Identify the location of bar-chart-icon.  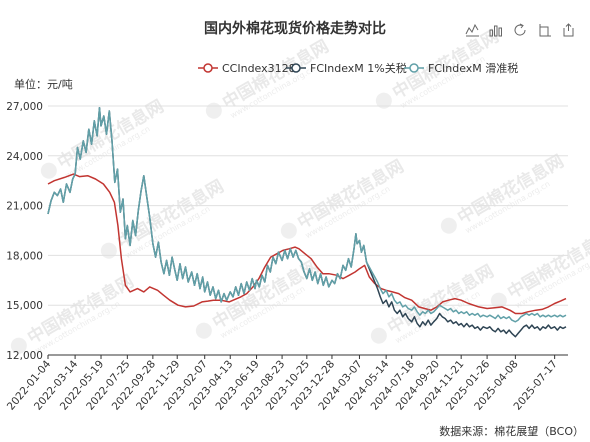
(495, 31).